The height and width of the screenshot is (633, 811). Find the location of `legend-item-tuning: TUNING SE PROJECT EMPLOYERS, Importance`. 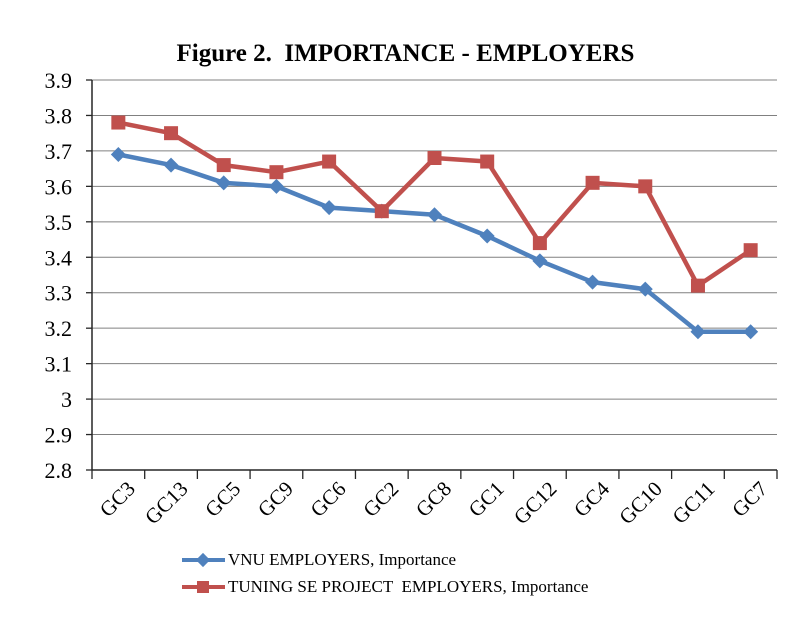

legend-item-tuning: TUNING SE PROJECT EMPLOYERS, Importance is located at coordinates (385, 586).